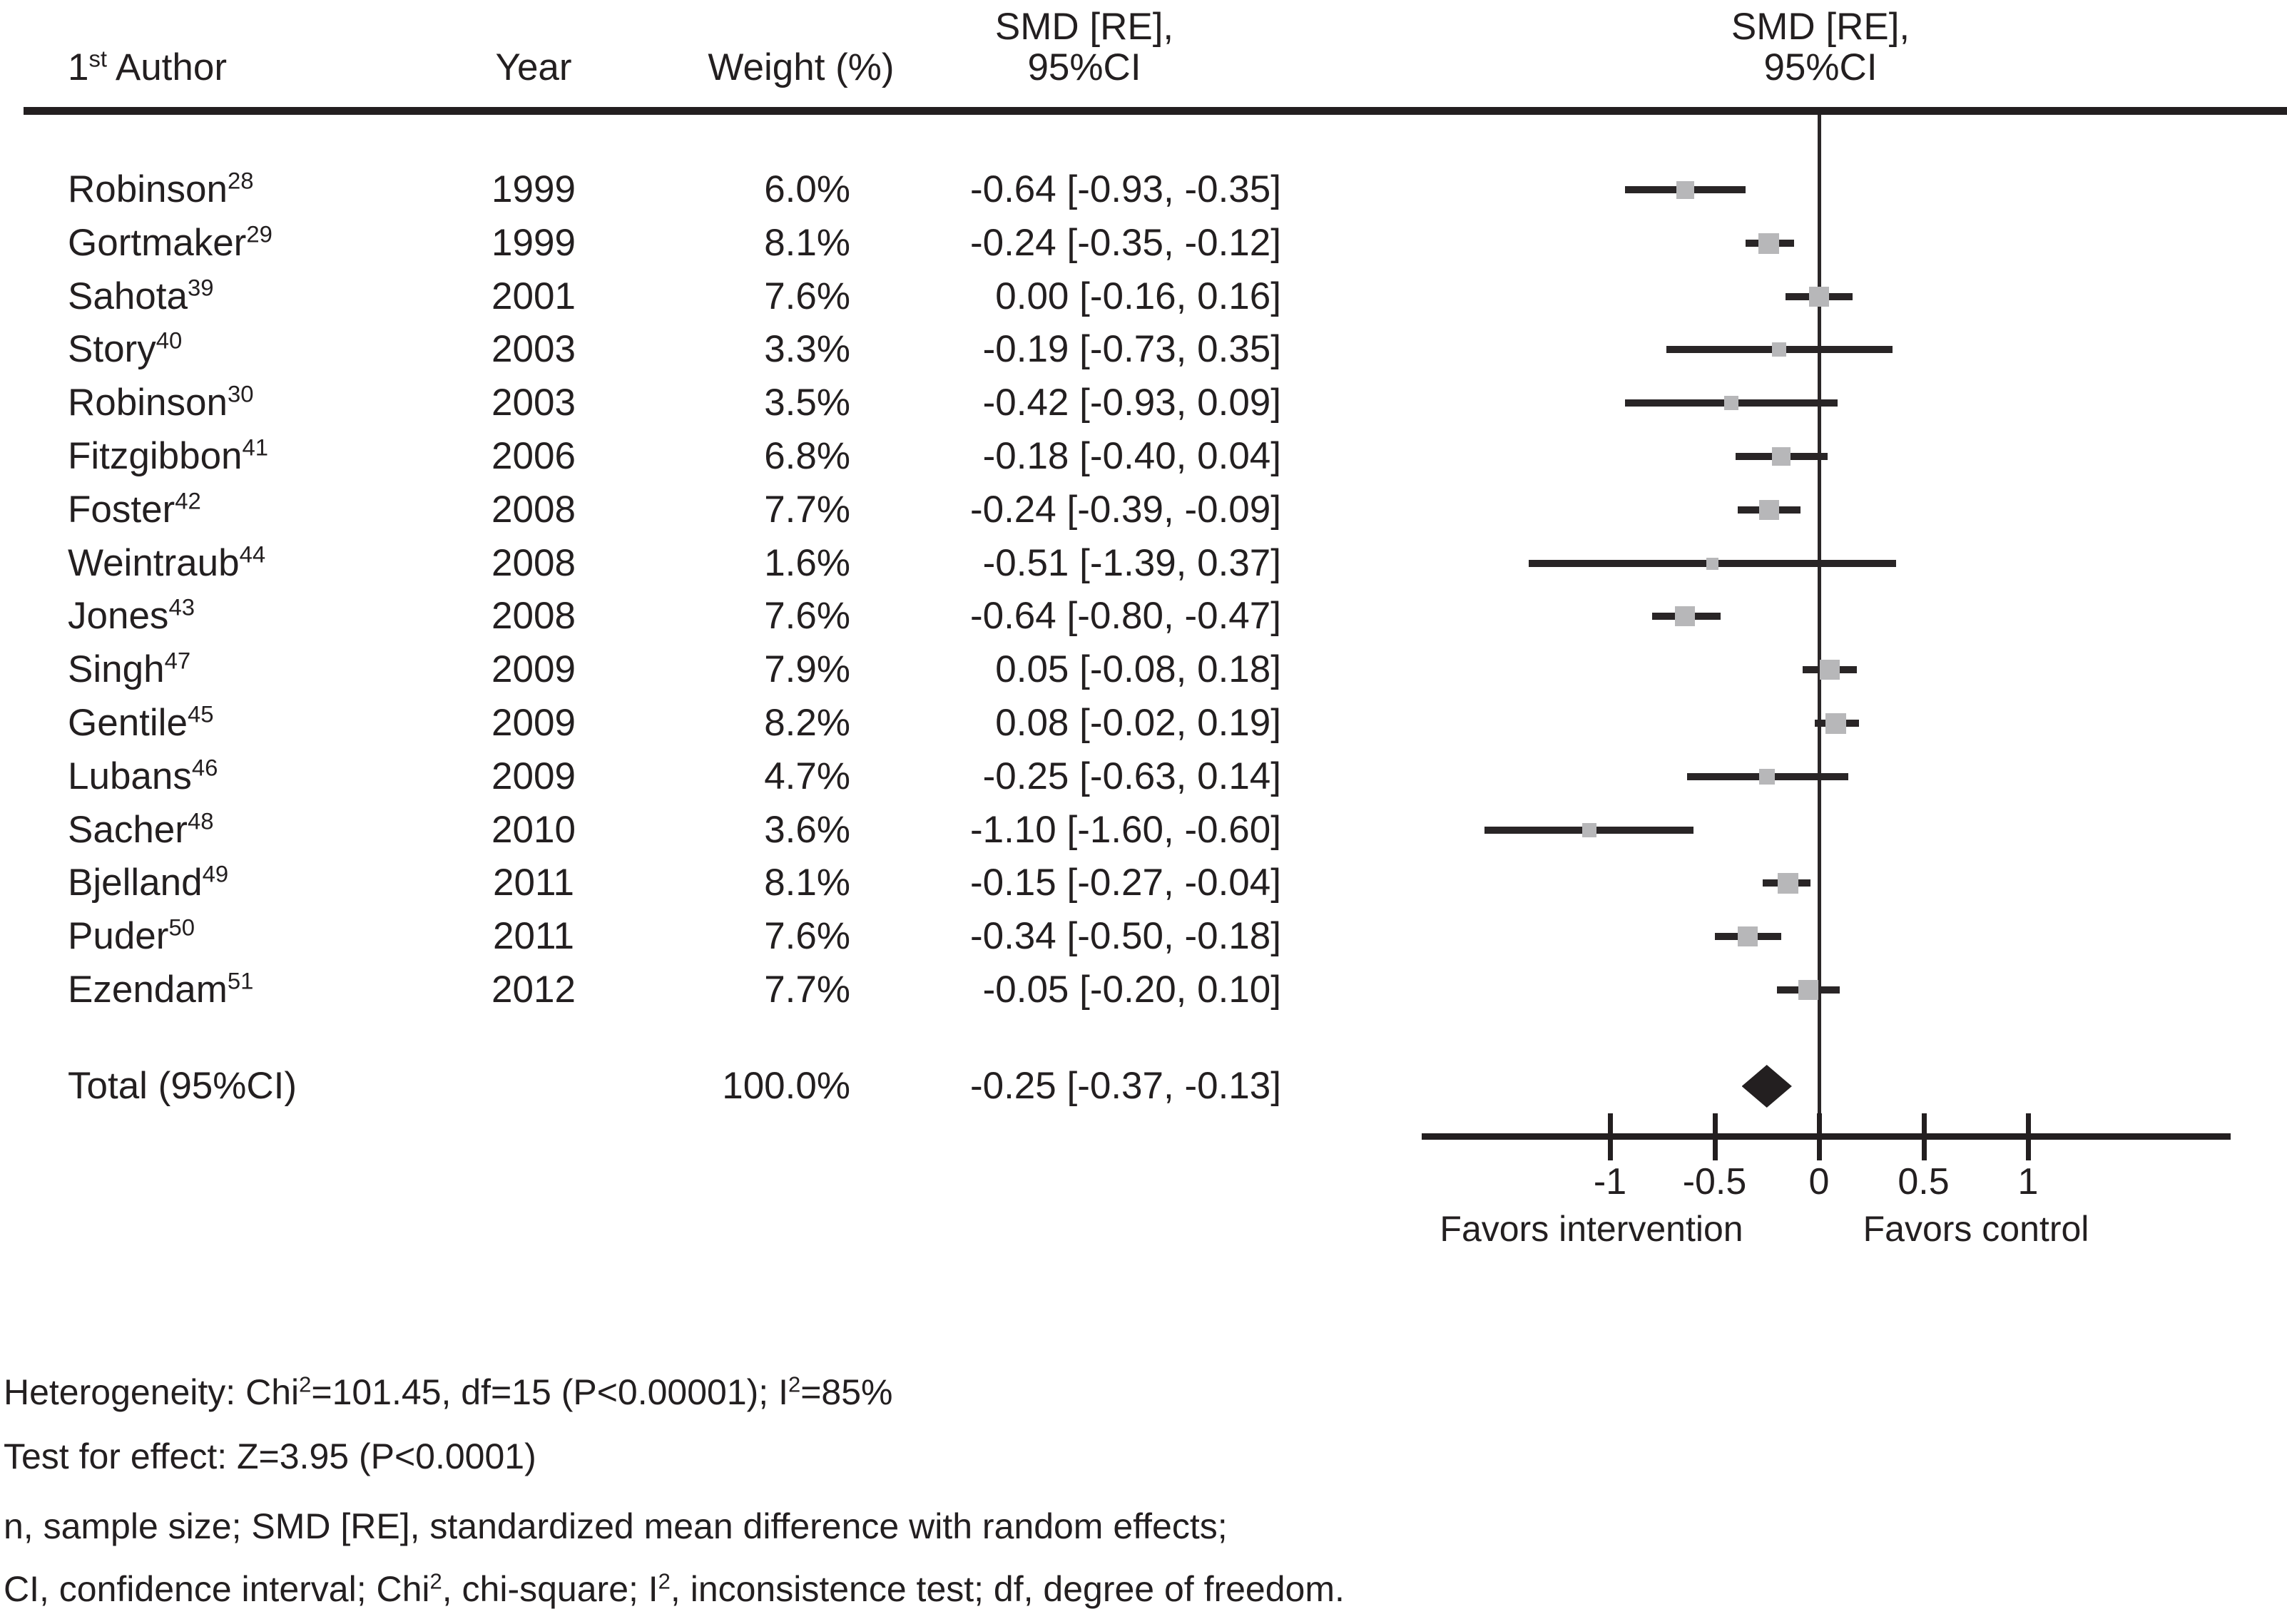 This screenshot has height=1624, width=2287. Describe the element at coordinates (240, 980) in the screenshot. I see `superscript: 51` at that location.